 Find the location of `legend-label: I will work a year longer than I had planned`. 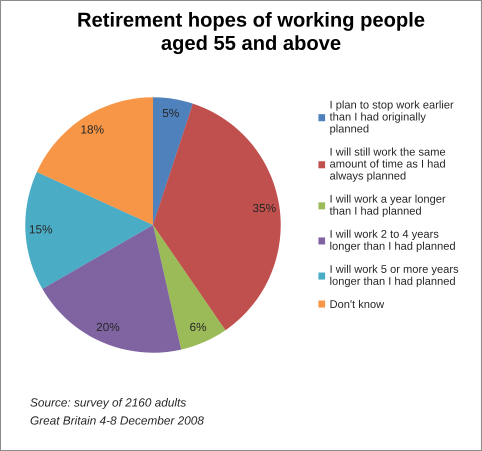

legend-label: I will work a year longer than I had planned is located at coordinates (388, 205).